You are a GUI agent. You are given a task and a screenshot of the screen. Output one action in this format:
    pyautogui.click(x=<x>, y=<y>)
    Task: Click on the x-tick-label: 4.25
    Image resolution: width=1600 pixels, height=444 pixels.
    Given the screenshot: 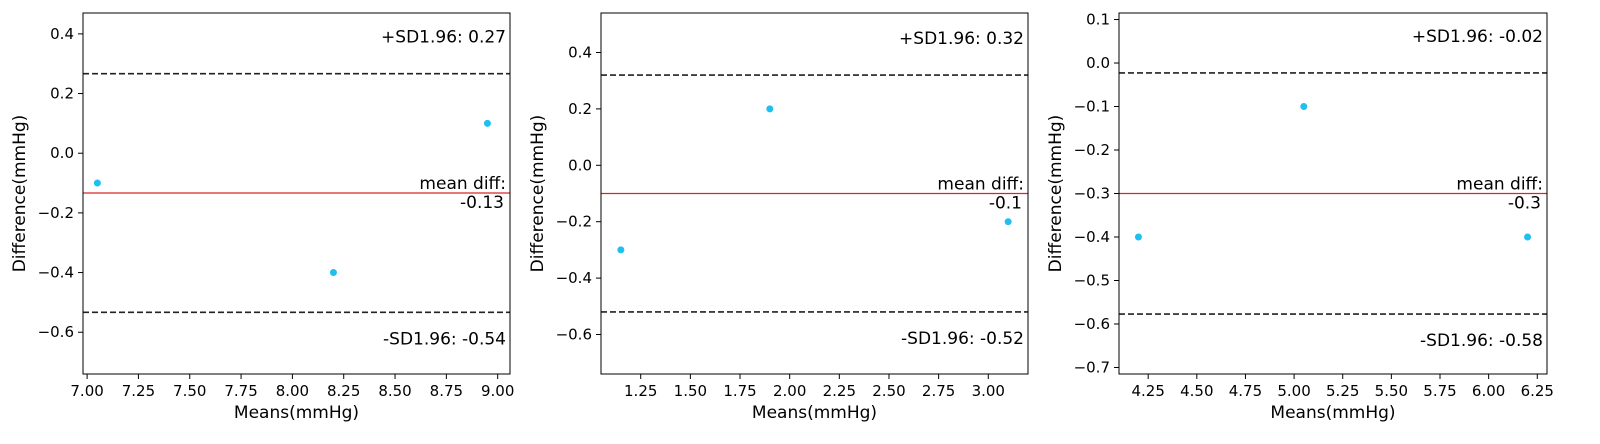 What is the action you would take?
    pyautogui.click(x=1147, y=391)
    